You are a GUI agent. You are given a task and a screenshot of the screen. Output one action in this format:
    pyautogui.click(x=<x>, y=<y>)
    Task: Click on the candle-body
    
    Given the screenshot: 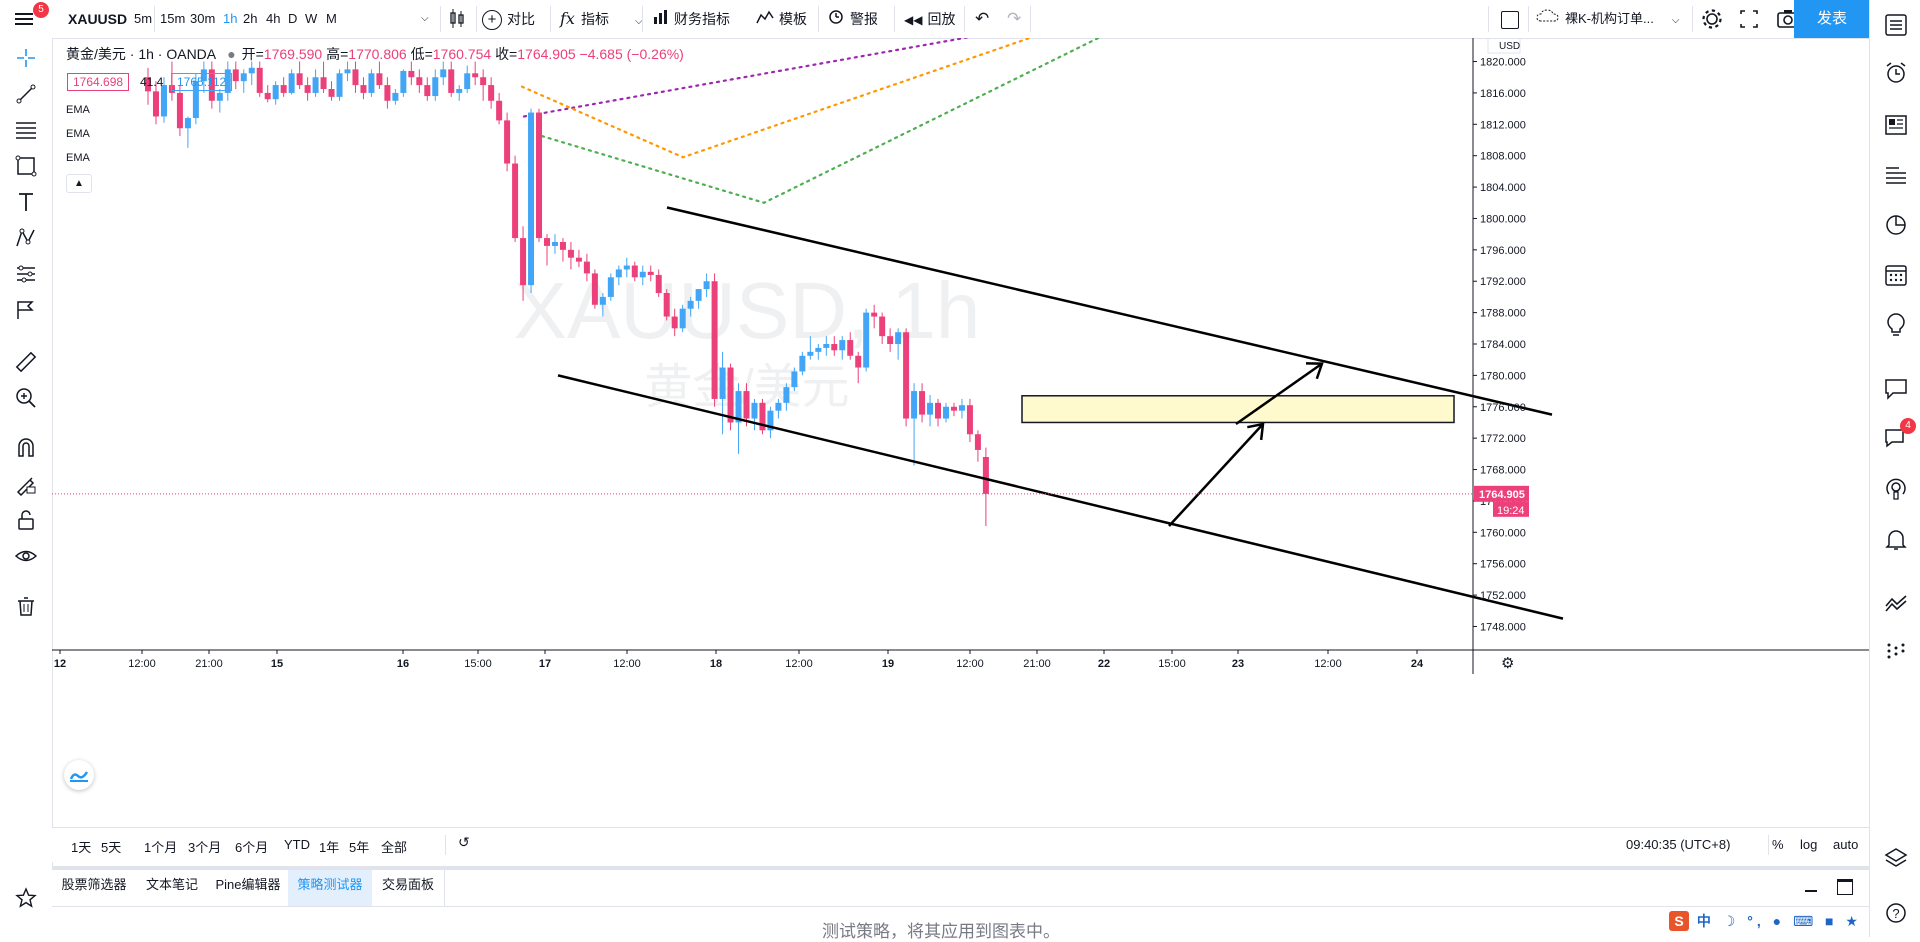 What is the action you would take?
    pyautogui.click(x=163, y=101)
    